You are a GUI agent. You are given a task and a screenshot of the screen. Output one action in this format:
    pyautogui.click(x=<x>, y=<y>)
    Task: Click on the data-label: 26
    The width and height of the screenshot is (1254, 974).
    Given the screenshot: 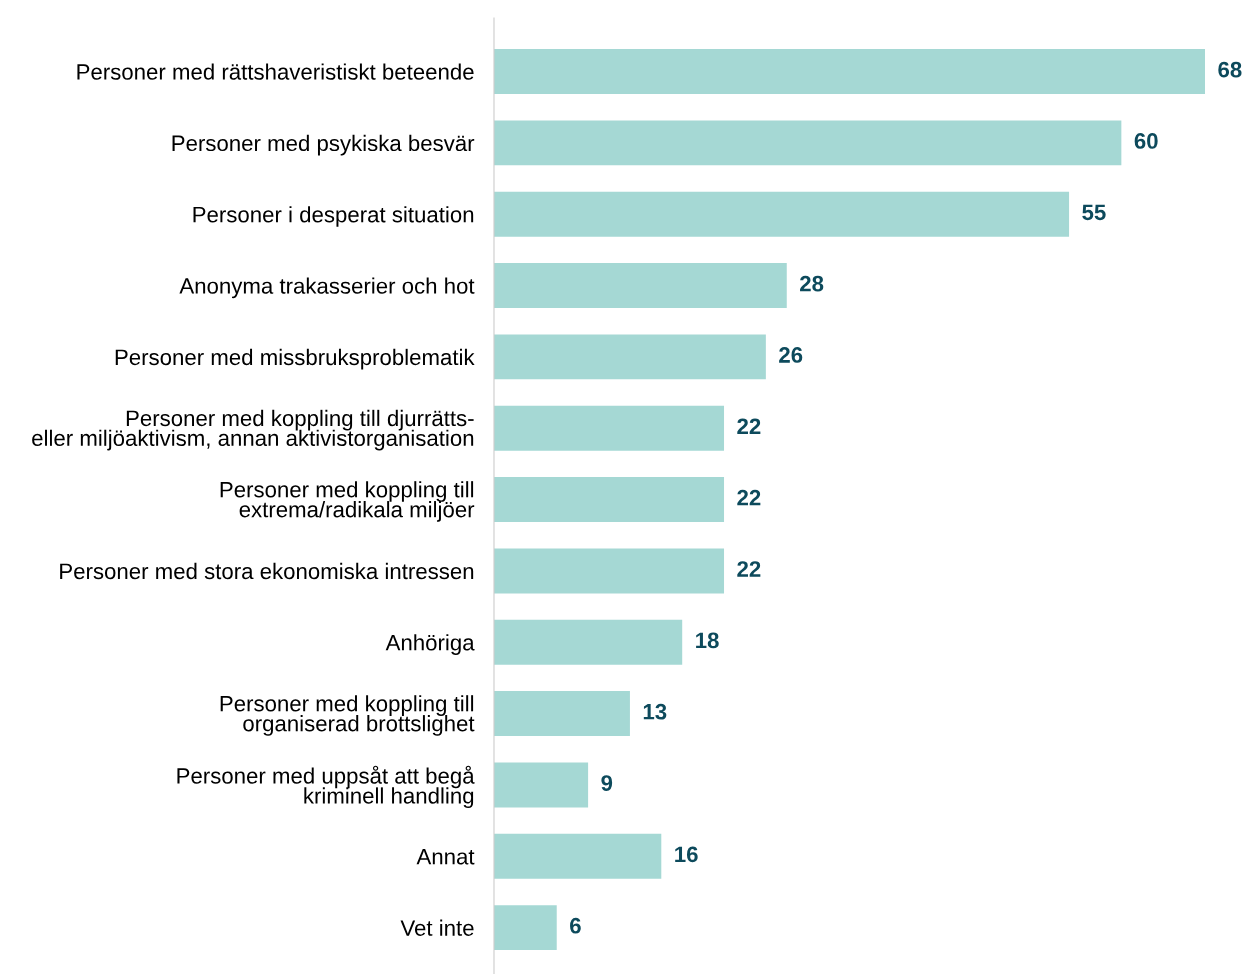 What is the action you would take?
    pyautogui.click(x=791, y=355)
    